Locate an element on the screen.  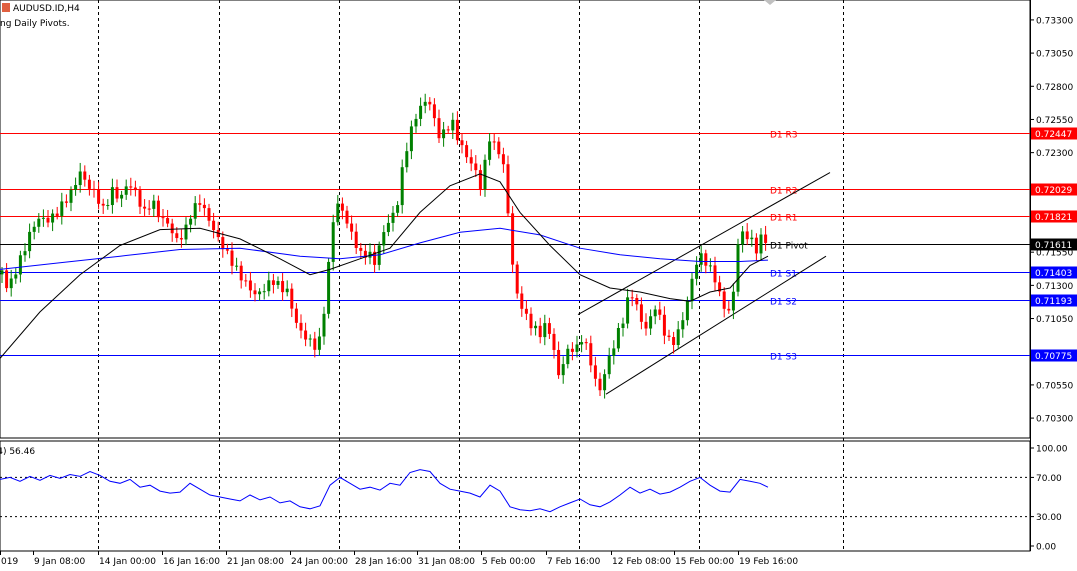
y-tick-label: 0.71550 is located at coordinates (1054, 254).